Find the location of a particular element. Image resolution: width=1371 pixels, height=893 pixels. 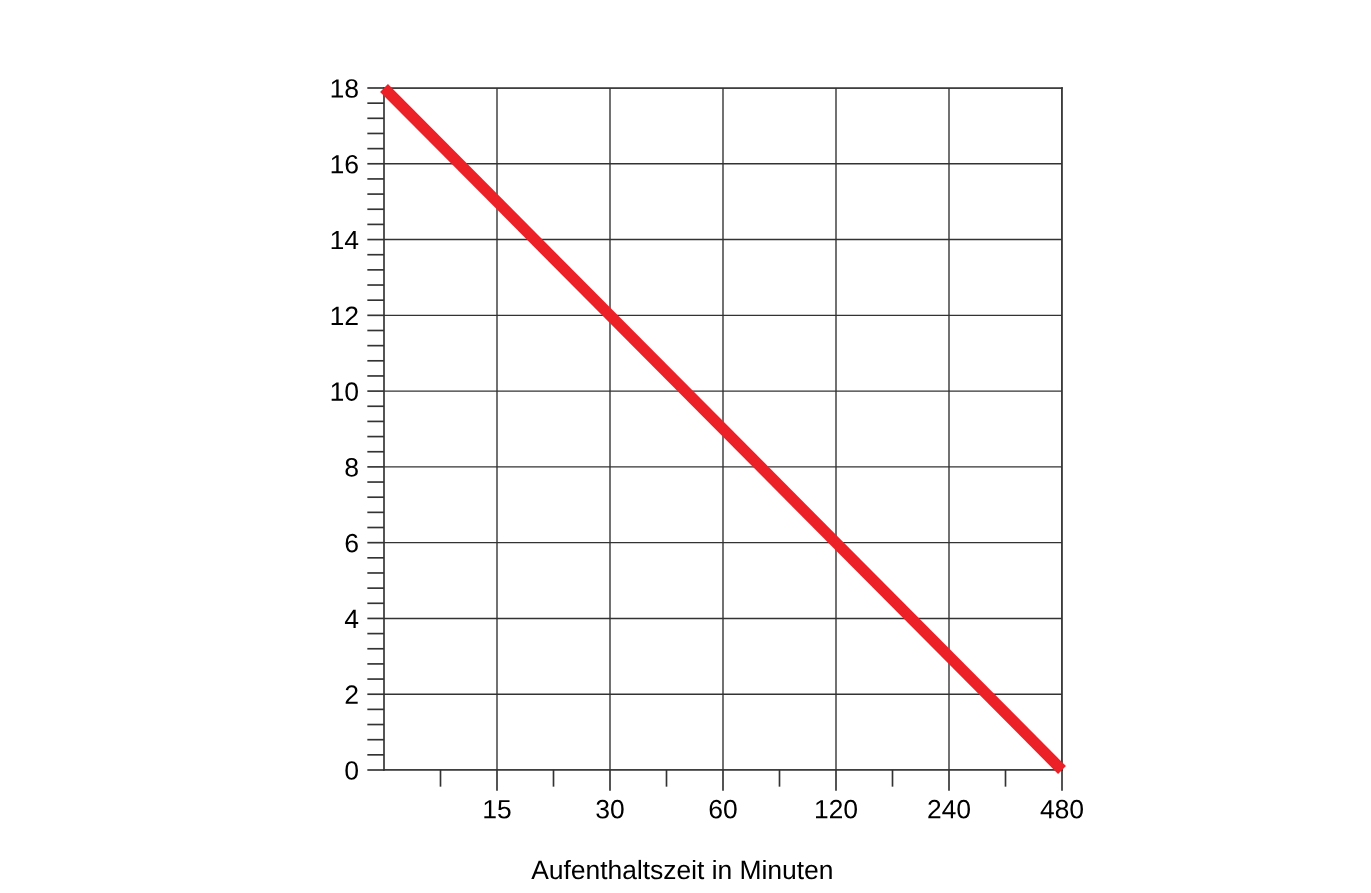

y-tick-label: 16 is located at coordinates (344, 164).